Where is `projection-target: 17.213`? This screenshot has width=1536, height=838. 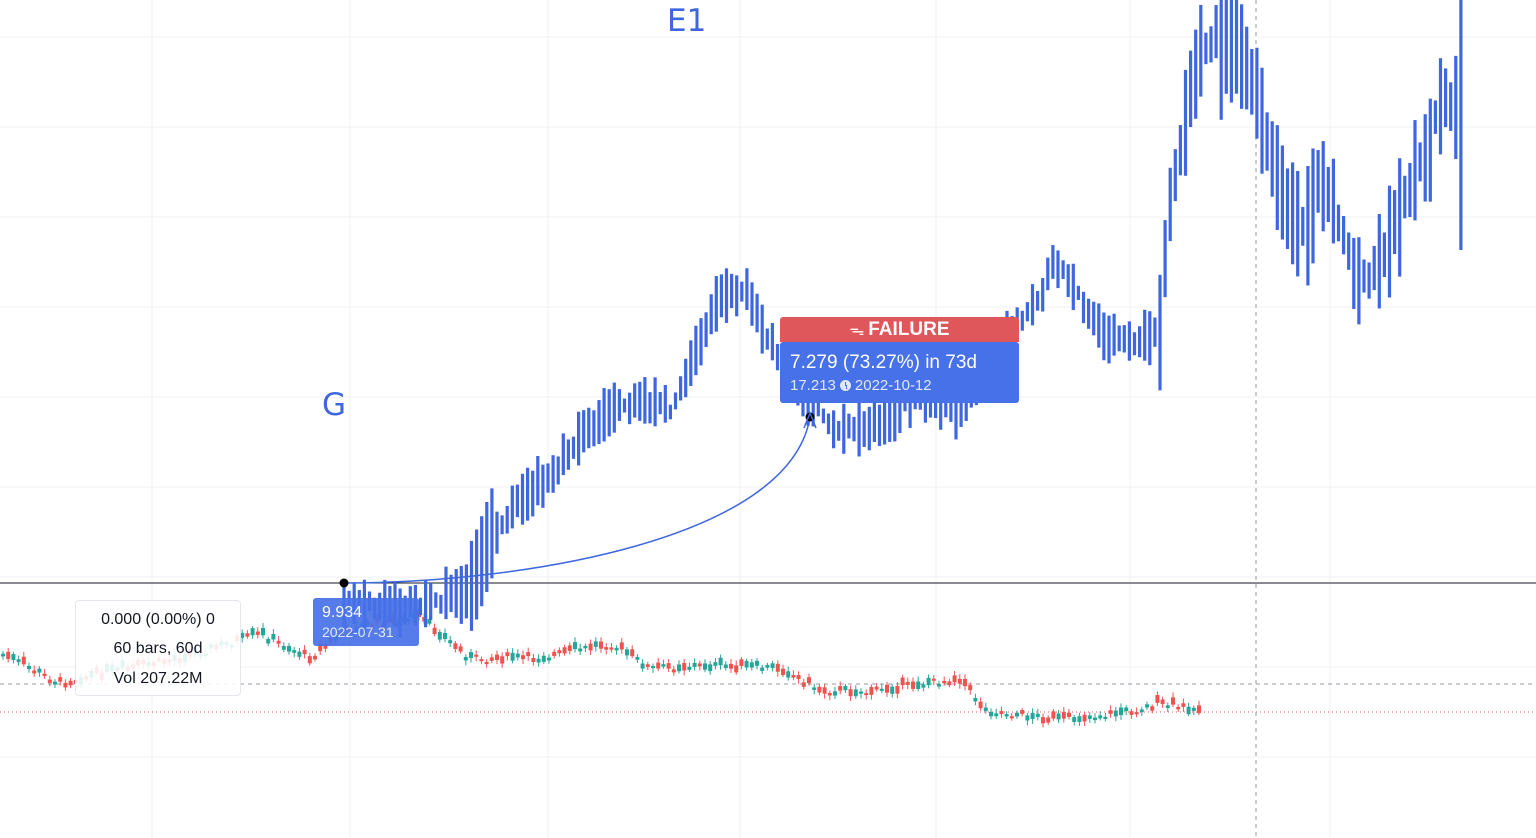
projection-target: 17.213 is located at coordinates (813, 385).